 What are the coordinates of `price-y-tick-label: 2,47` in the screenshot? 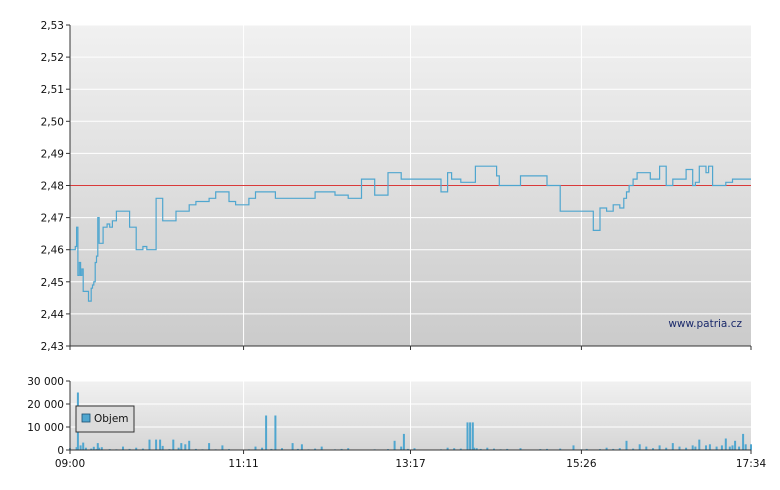 It's located at (52, 219).